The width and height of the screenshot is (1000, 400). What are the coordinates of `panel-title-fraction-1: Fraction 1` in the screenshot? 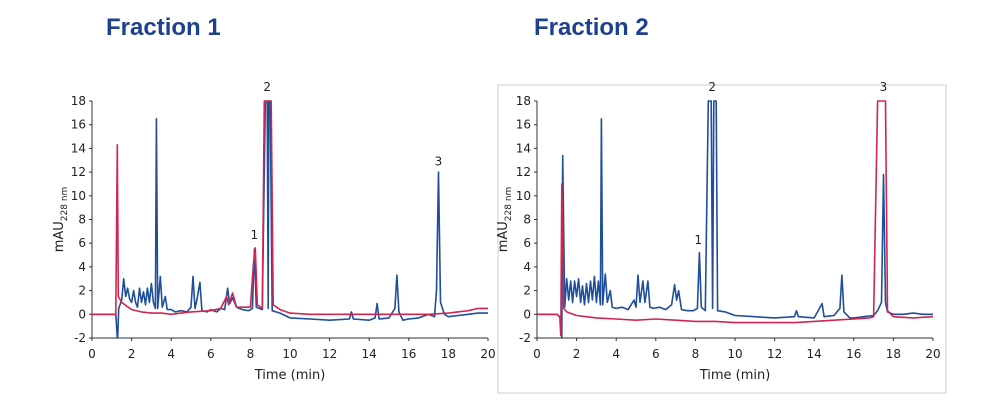 It's located at (163, 27).